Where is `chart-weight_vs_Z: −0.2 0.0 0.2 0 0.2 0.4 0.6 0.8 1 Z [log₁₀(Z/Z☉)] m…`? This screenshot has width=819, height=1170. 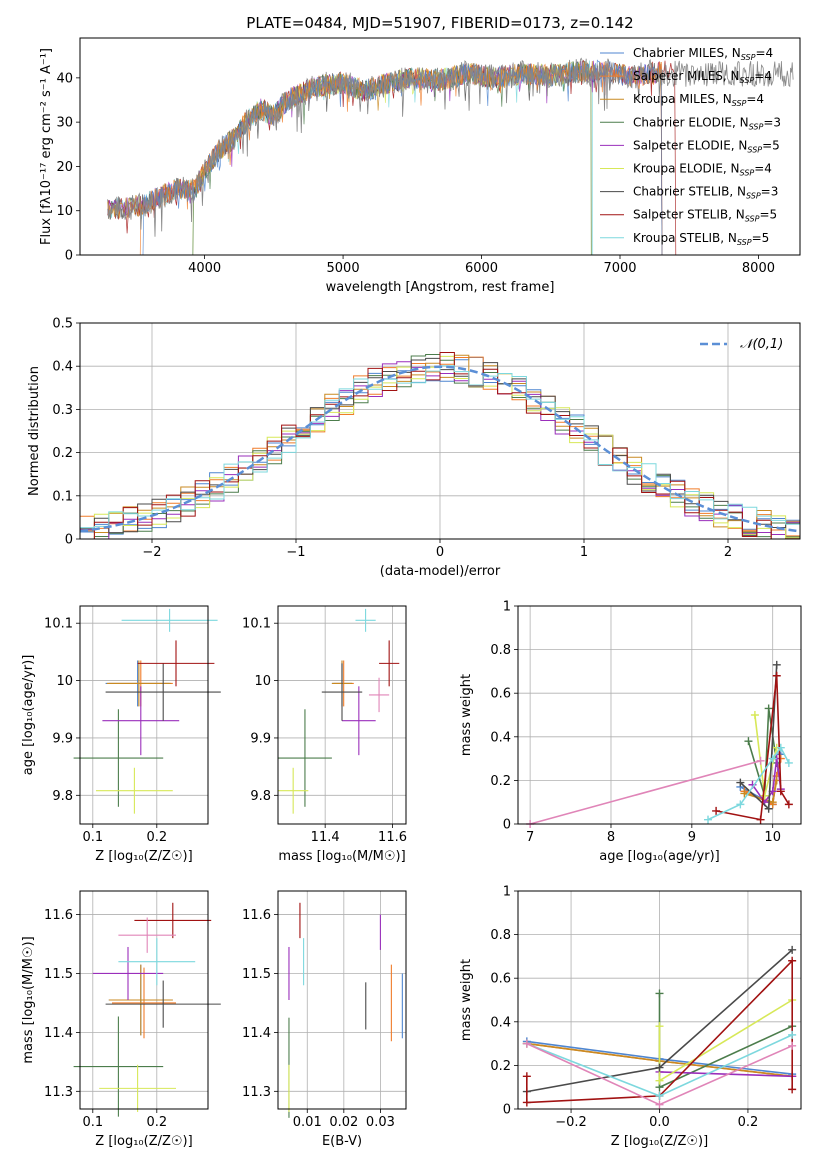 chart-weight_vs_Z: −0.2 0.0 0.2 0 0.2 0.4 0.6 0.8 1 Z [log₁₀(Z/Z☉)] m… is located at coordinates (630, 1017).